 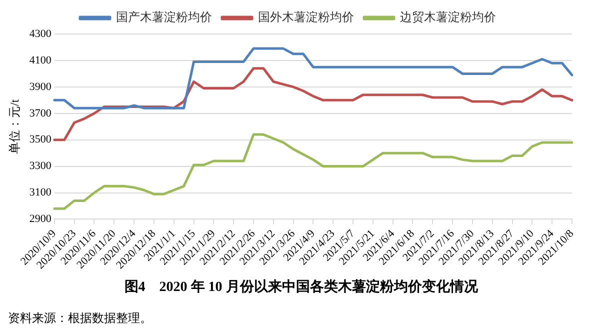 I want to click on text: 资料来源：根据数据整理。, so click(x=80, y=318).